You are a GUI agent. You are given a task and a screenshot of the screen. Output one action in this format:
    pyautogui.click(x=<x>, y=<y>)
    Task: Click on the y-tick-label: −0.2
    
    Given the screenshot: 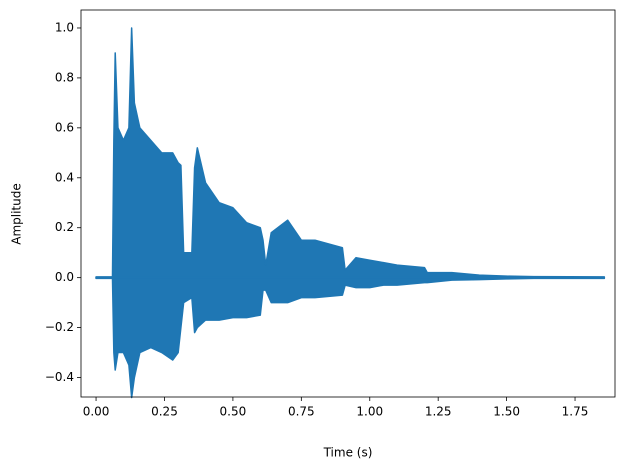 What is the action you would take?
    pyautogui.click(x=59, y=327)
    